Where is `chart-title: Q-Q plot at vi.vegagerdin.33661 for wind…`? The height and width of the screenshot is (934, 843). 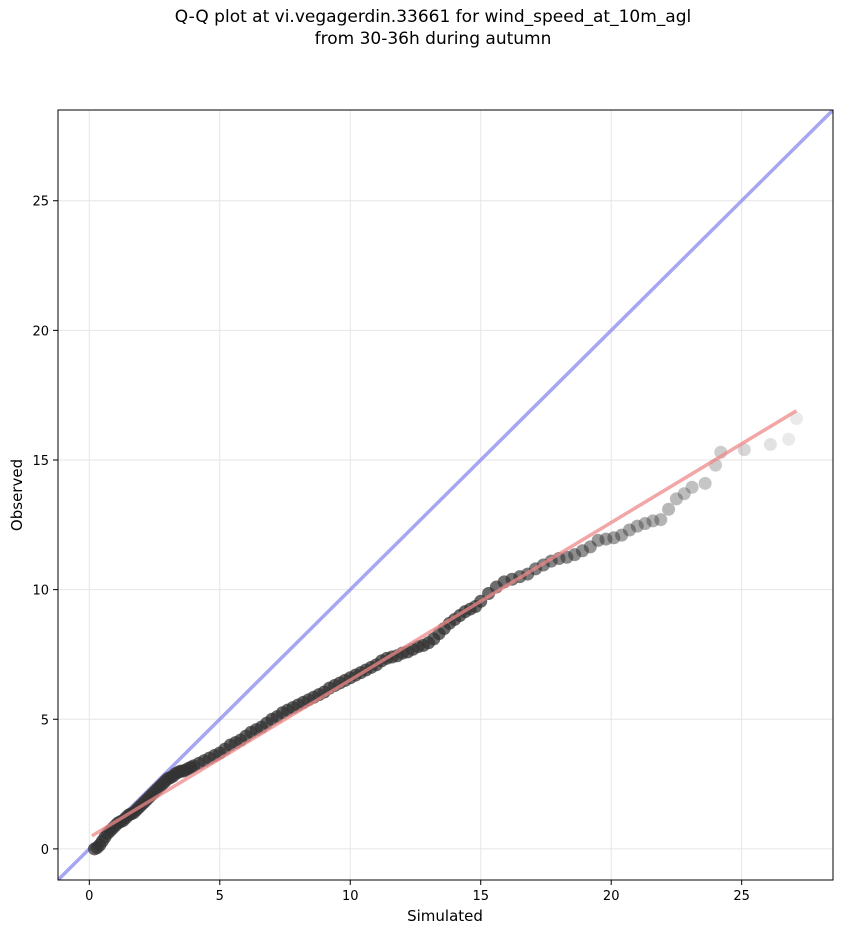
chart-title: Q-Q plot at vi.vegagerdin.33661 for wind… is located at coordinates (421, 28).